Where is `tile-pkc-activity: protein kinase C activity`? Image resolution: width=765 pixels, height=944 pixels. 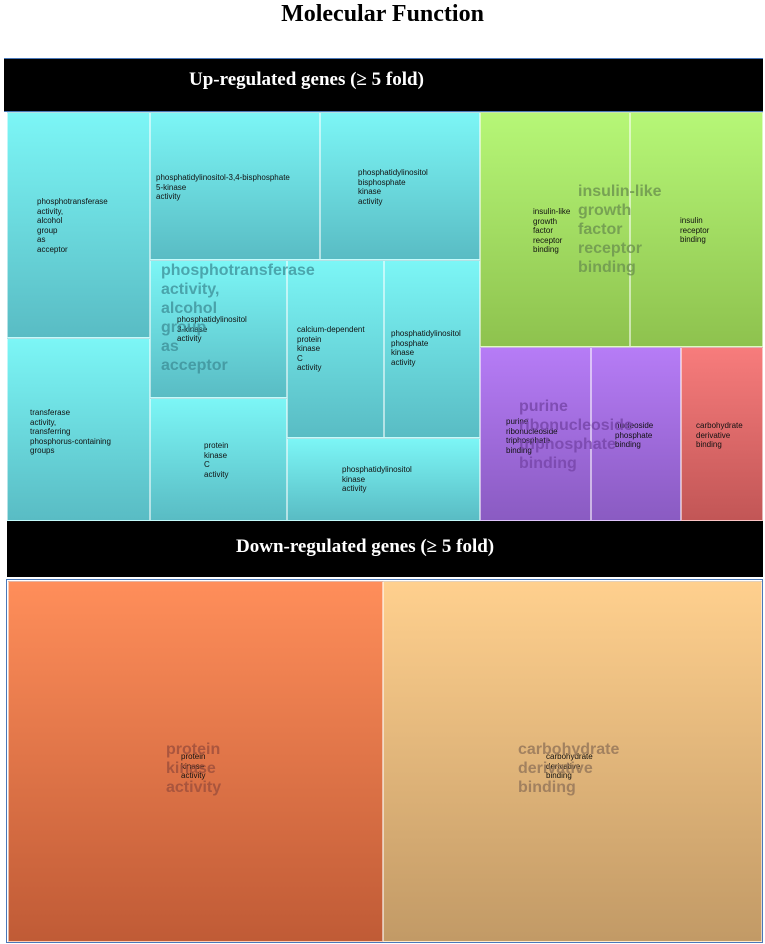
tile-pkc-activity: protein kinase C activity is located at coordinates (218, 459).